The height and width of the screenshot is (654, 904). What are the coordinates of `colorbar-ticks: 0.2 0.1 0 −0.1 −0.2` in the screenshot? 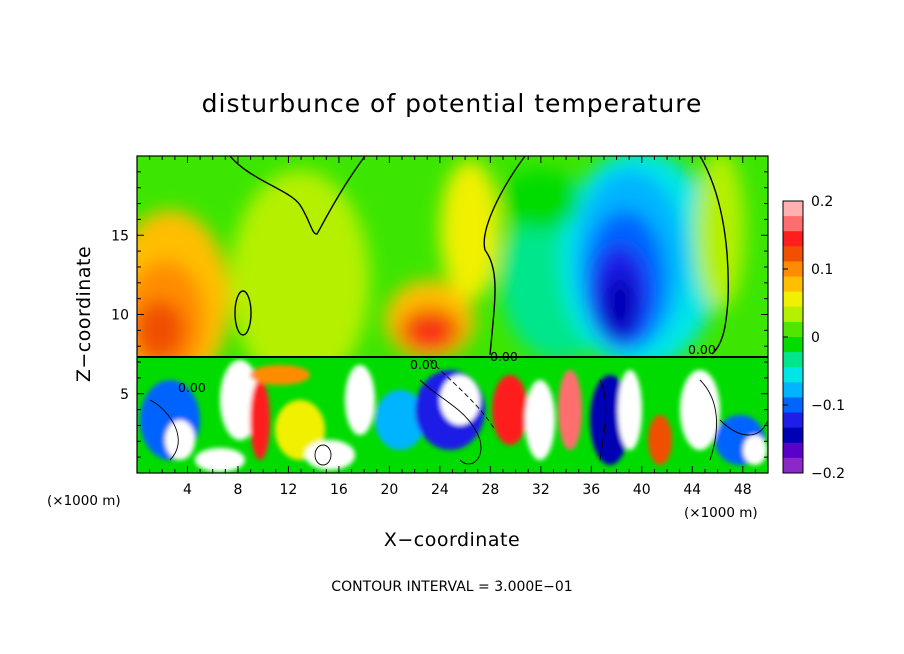 It's located at (814, 338).